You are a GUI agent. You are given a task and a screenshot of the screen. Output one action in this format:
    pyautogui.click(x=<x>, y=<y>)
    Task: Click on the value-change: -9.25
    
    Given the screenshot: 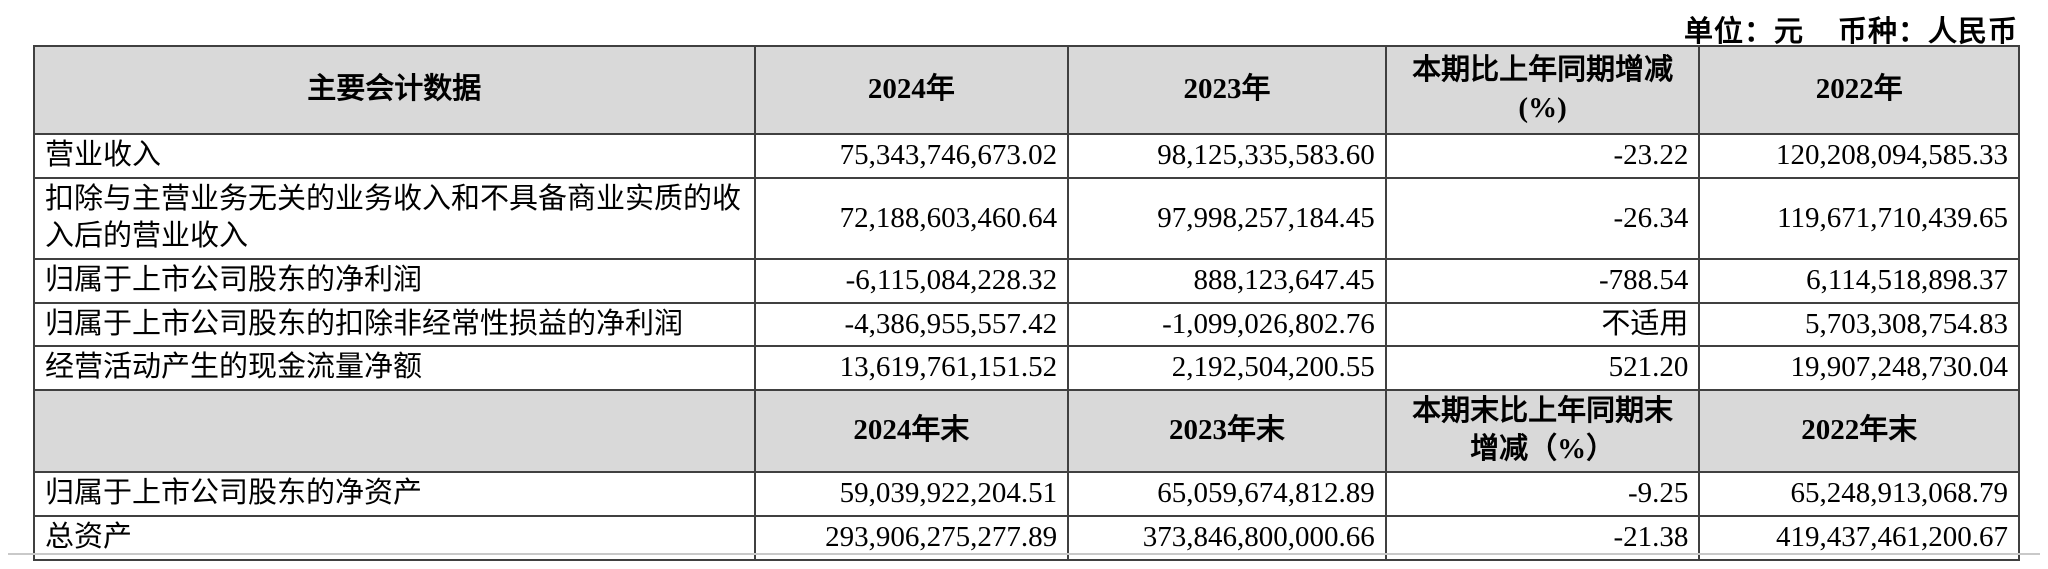 What is the action you would take?
    pyautogui.click(x=1542, y=494)
    